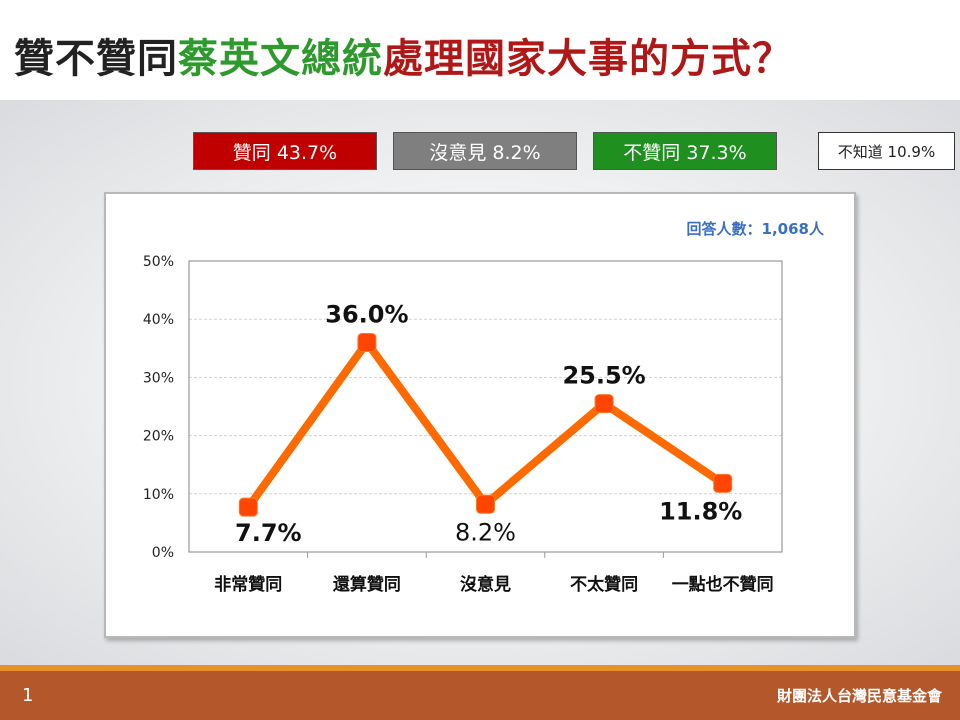 The image size is (960, 720). I want to click on respondents-count: 回答人數：1,068人, so click(756, 229).